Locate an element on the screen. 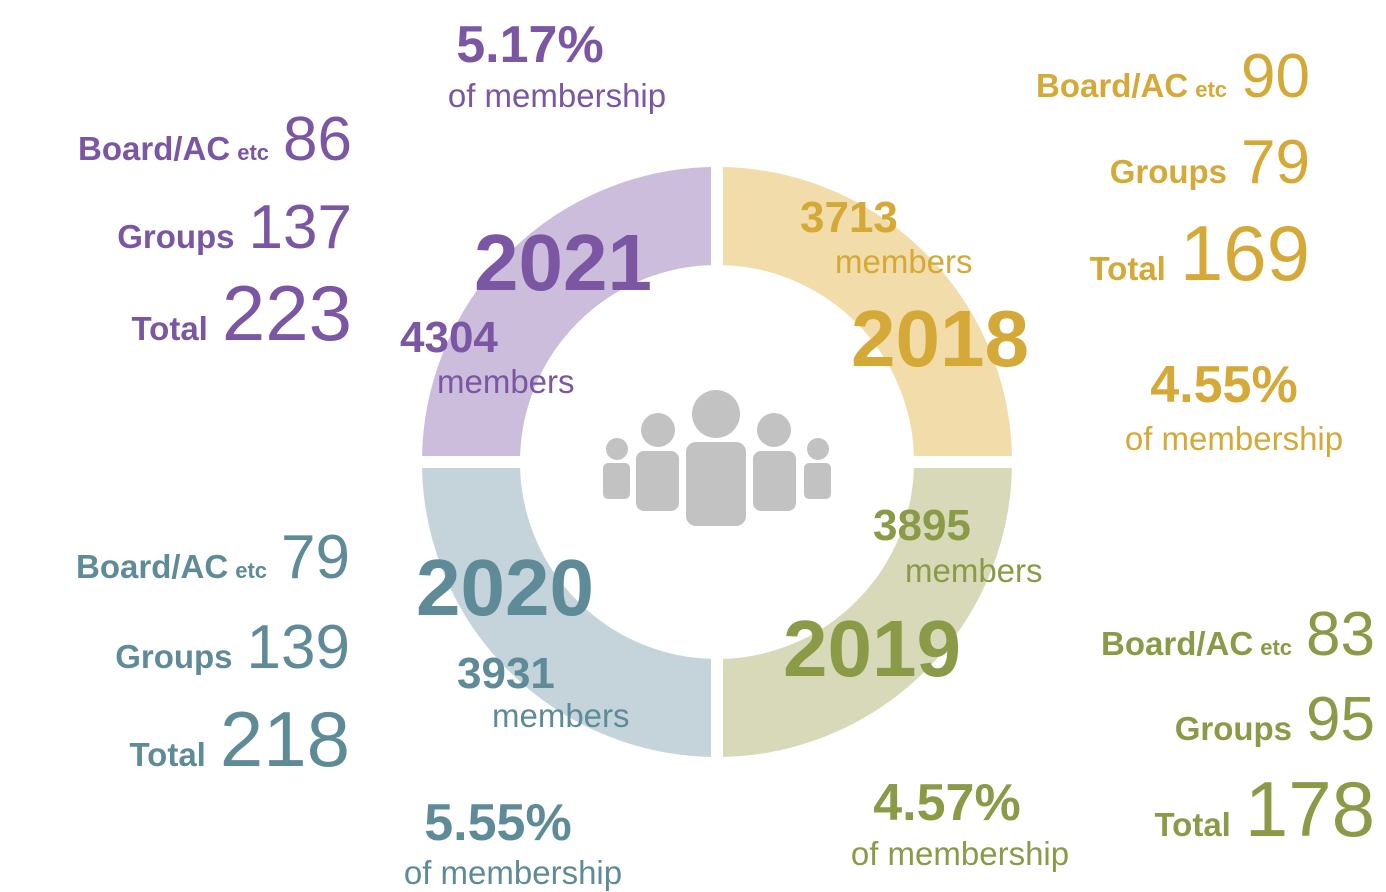 The width and height of the screenshot is (1386, 892). stat-row: Total 223 is located at coordinates (241, 313).